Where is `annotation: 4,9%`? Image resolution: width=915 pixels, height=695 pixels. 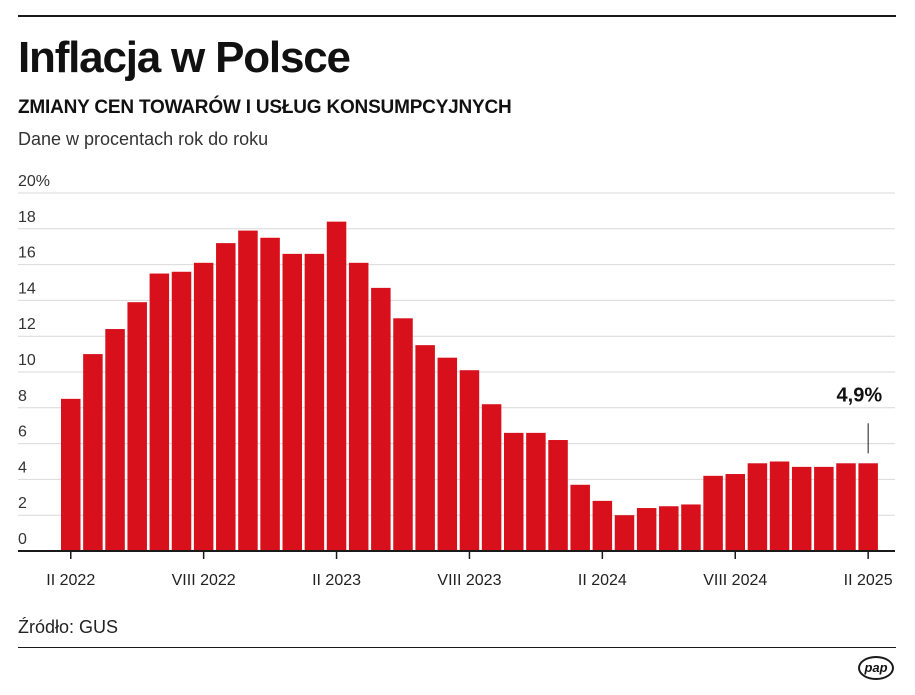 annotation: 4,9% is located at coordinates (860, 419).